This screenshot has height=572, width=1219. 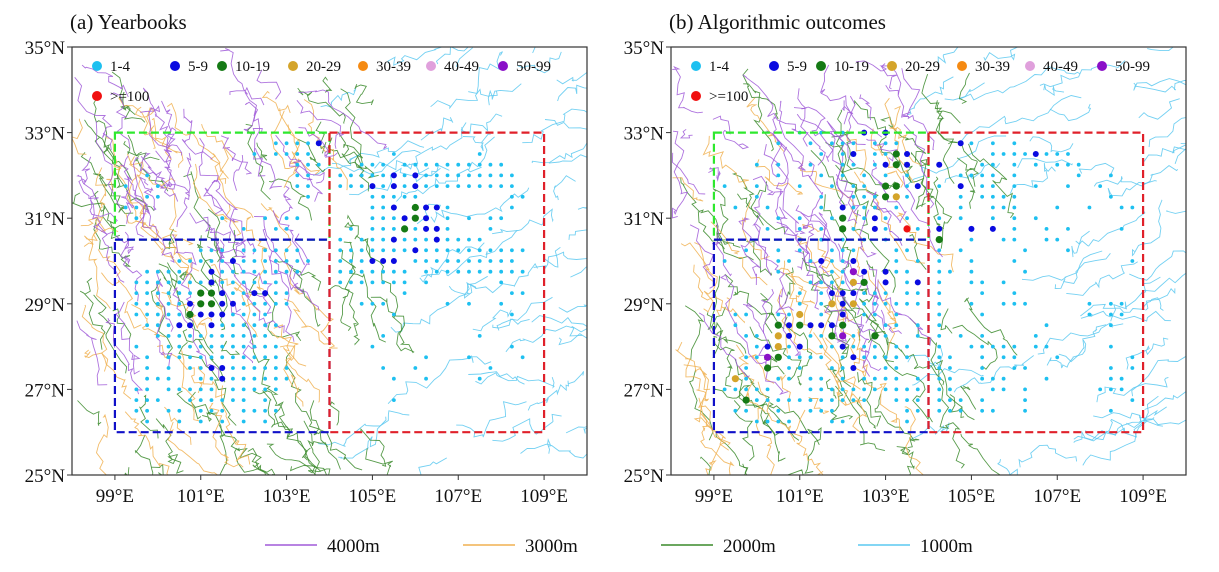 What do you see at coordinates (1132, 67) in the screenshot?
I see `legend-label: 50-99` at bounding box center [1132, 67].